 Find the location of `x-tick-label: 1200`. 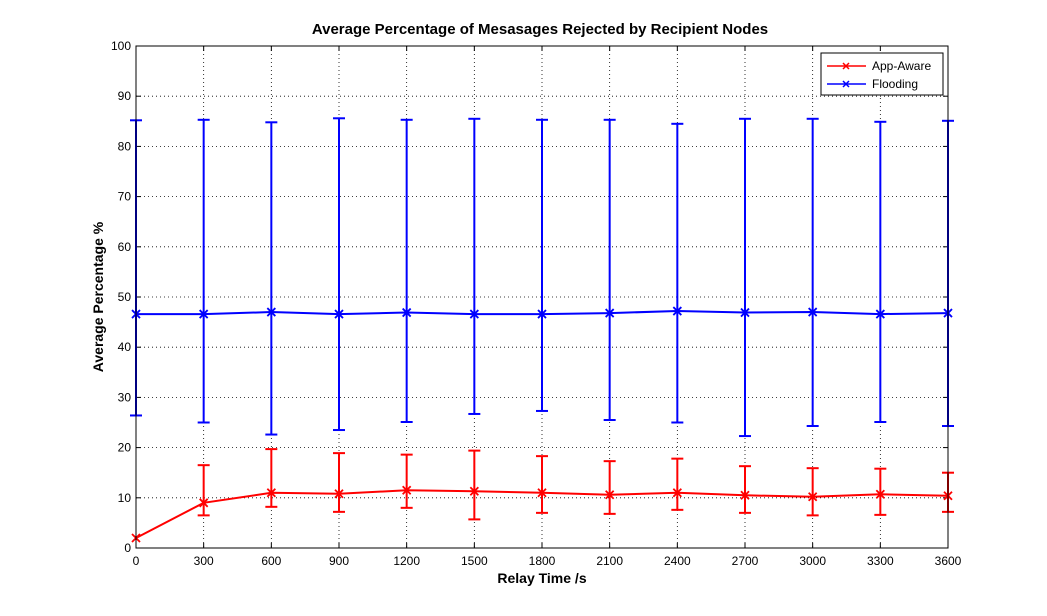

x-tick-label: 1200 is located at coordinates (406, 561).